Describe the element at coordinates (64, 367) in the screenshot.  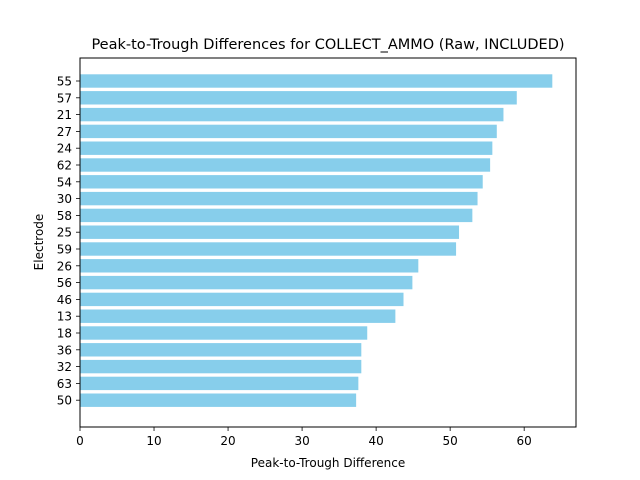
I see `y-tick-label: 32` at that location.